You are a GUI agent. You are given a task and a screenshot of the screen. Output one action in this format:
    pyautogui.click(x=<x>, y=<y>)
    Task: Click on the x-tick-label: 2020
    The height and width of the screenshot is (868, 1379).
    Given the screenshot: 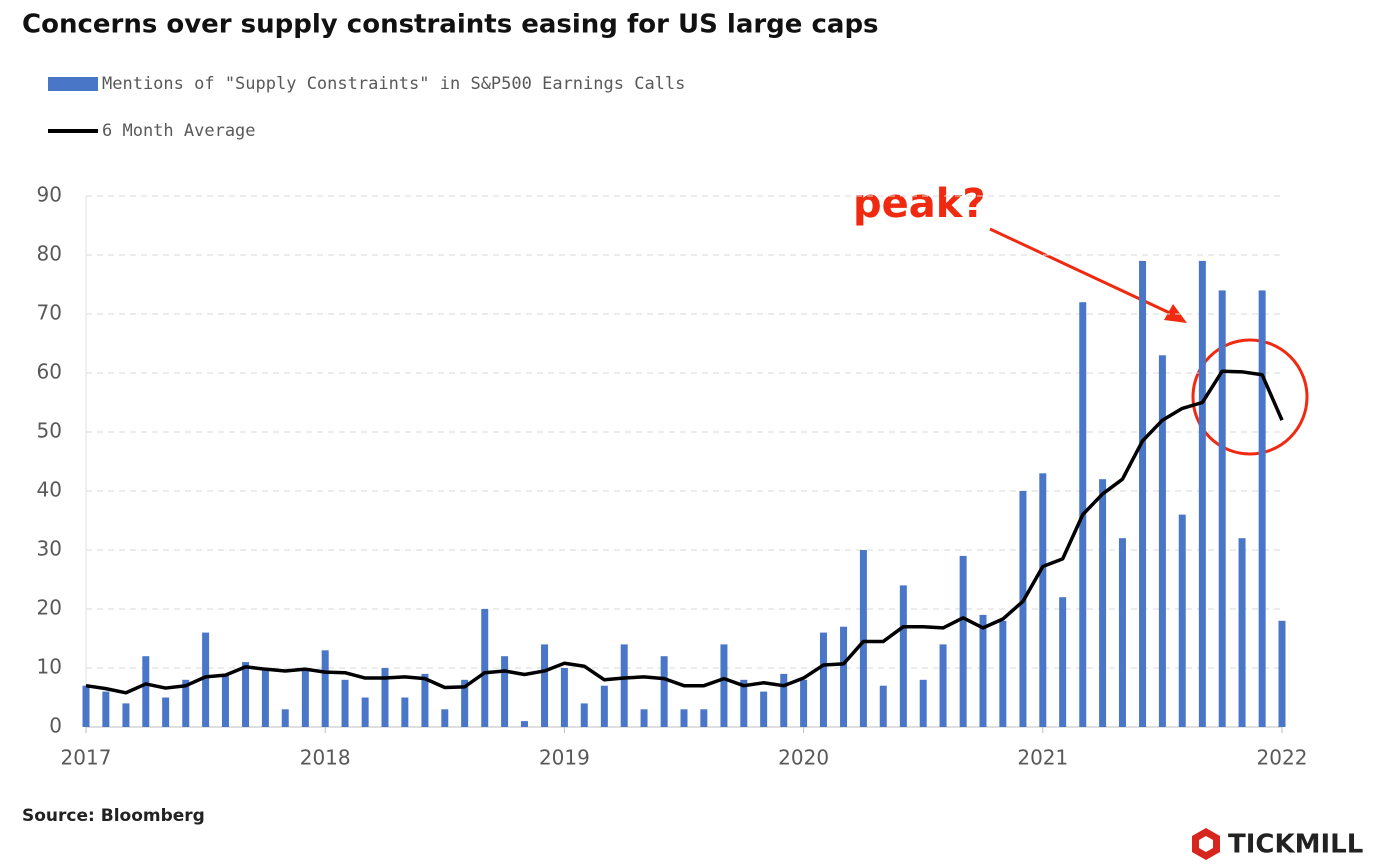 What is the action you would take?
    pyautogui.click(x=803, y=758)
    